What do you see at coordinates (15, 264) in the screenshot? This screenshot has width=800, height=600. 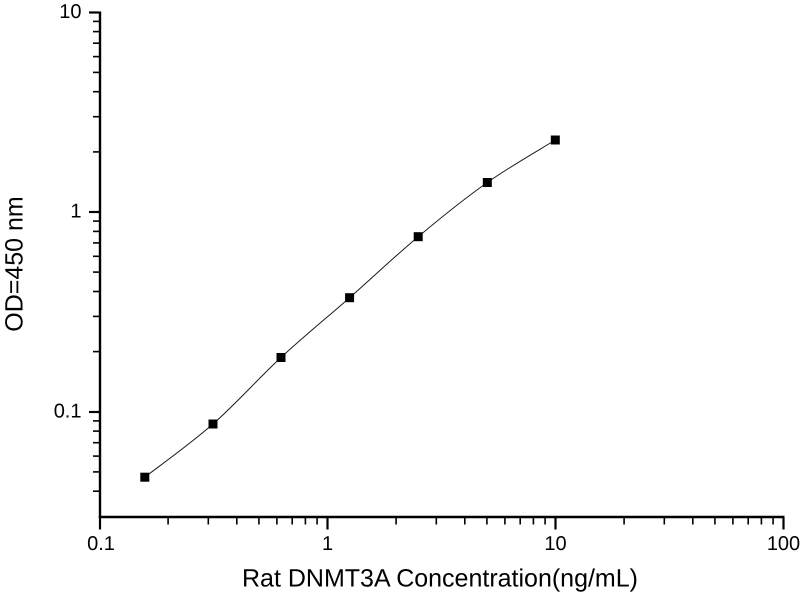 I see `svg-text: OD=450 nm` at bounding box center [15, 264].